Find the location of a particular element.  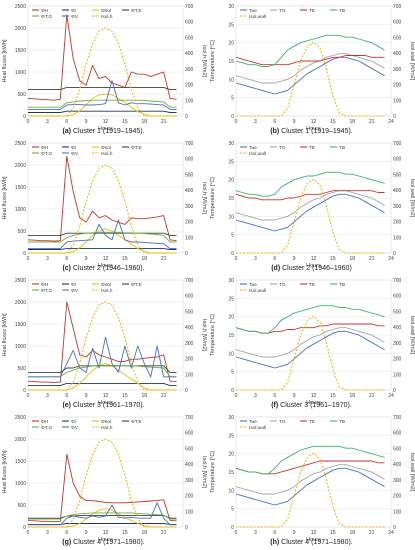

plot-area is located at coordinates (105, 335).